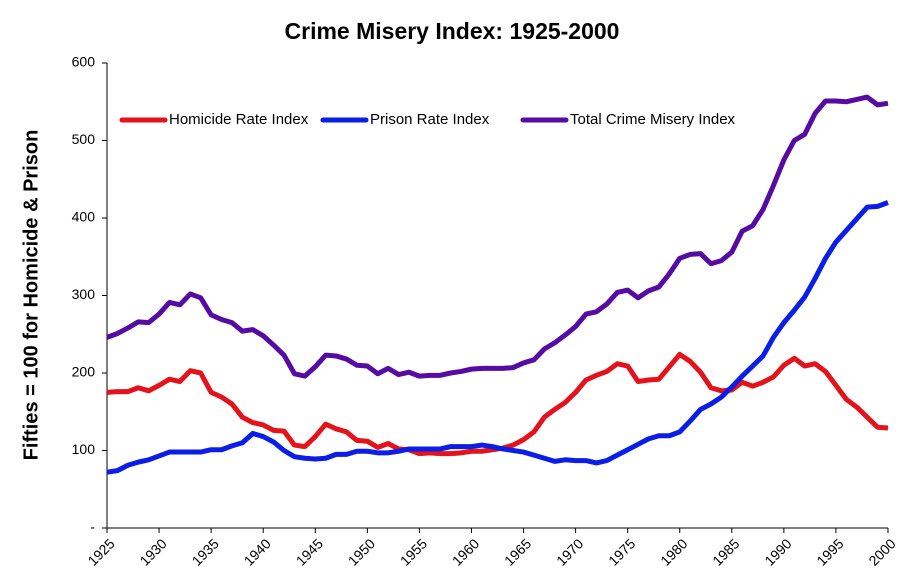  I want to click on y-tick-label: 600, so click(84, 62).